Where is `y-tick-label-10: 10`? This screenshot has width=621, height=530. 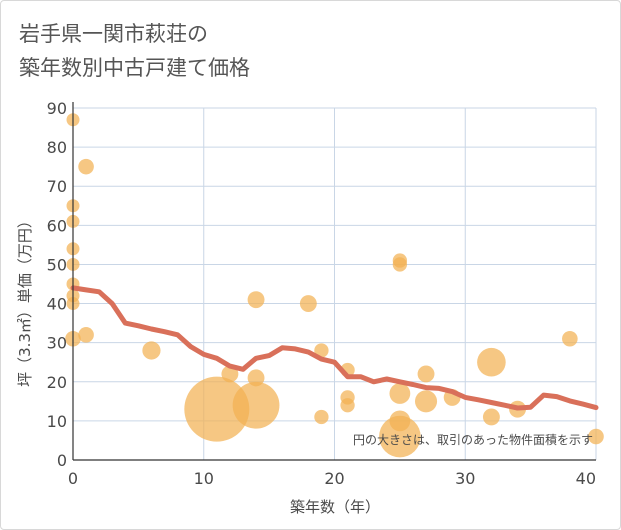
y-tick-label-10: 10 is located at coordinates (57, 421).